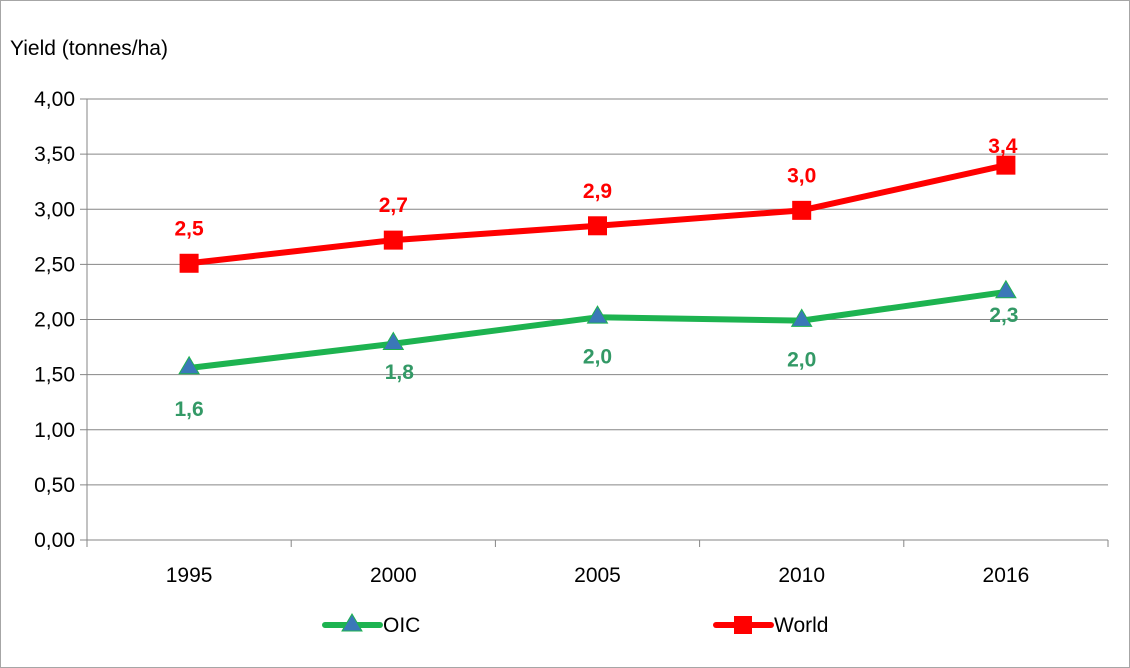  Describe the element at coordinates (89, 48) in the screenshot. I see `y-axis-title: Yield (tonnes/ha)` at that location.